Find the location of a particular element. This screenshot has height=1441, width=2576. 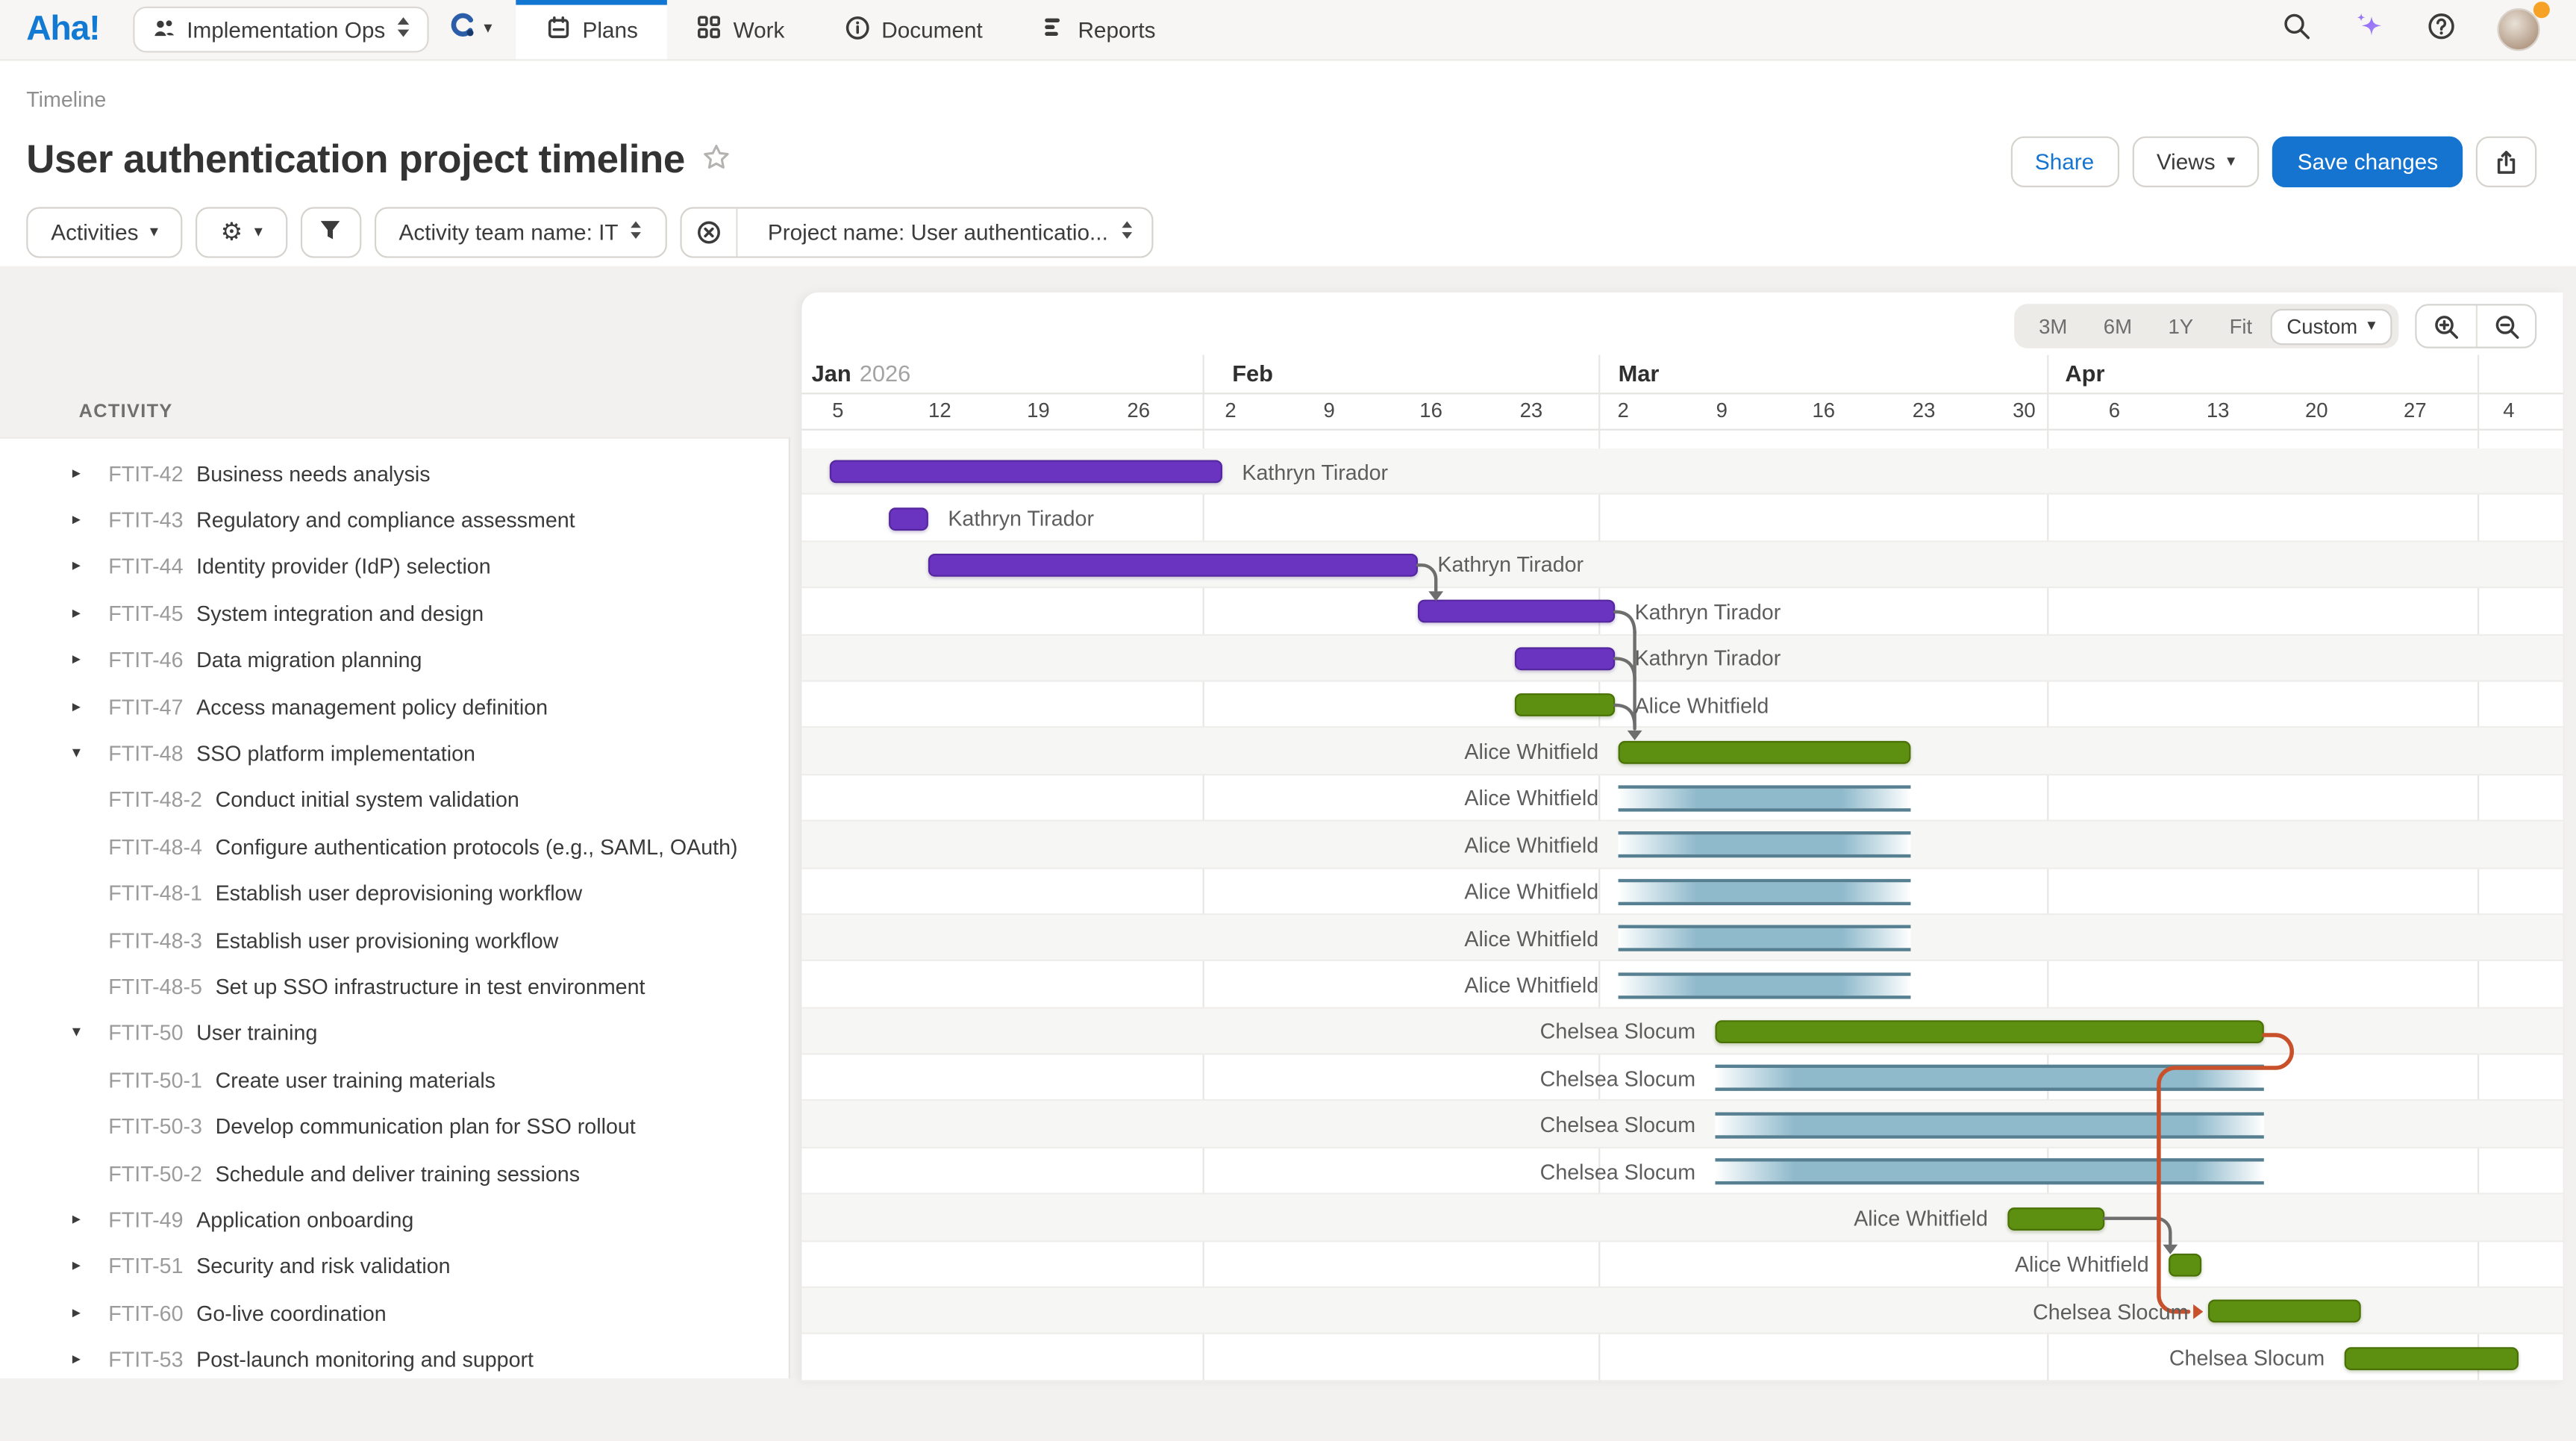

activity-name: Post-launch monitoring and support is located at coordinates (365, 1359).